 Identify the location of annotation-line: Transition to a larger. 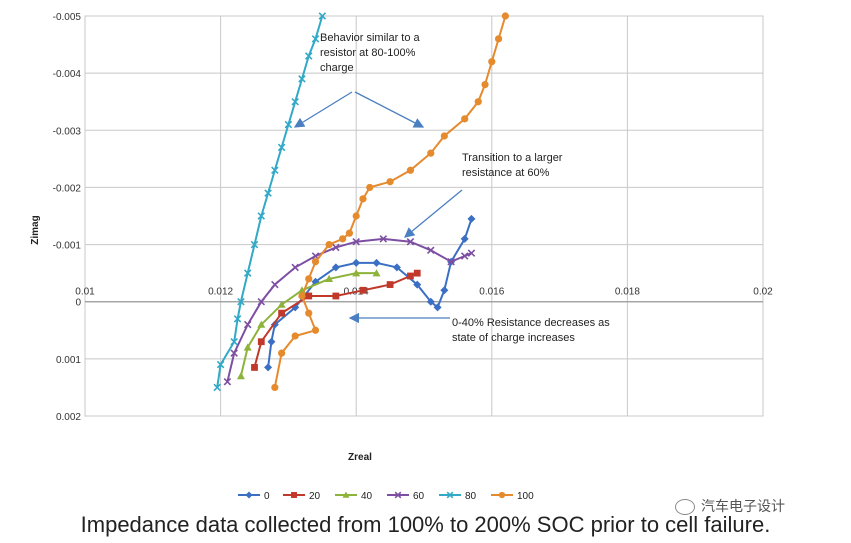
(512, 158).